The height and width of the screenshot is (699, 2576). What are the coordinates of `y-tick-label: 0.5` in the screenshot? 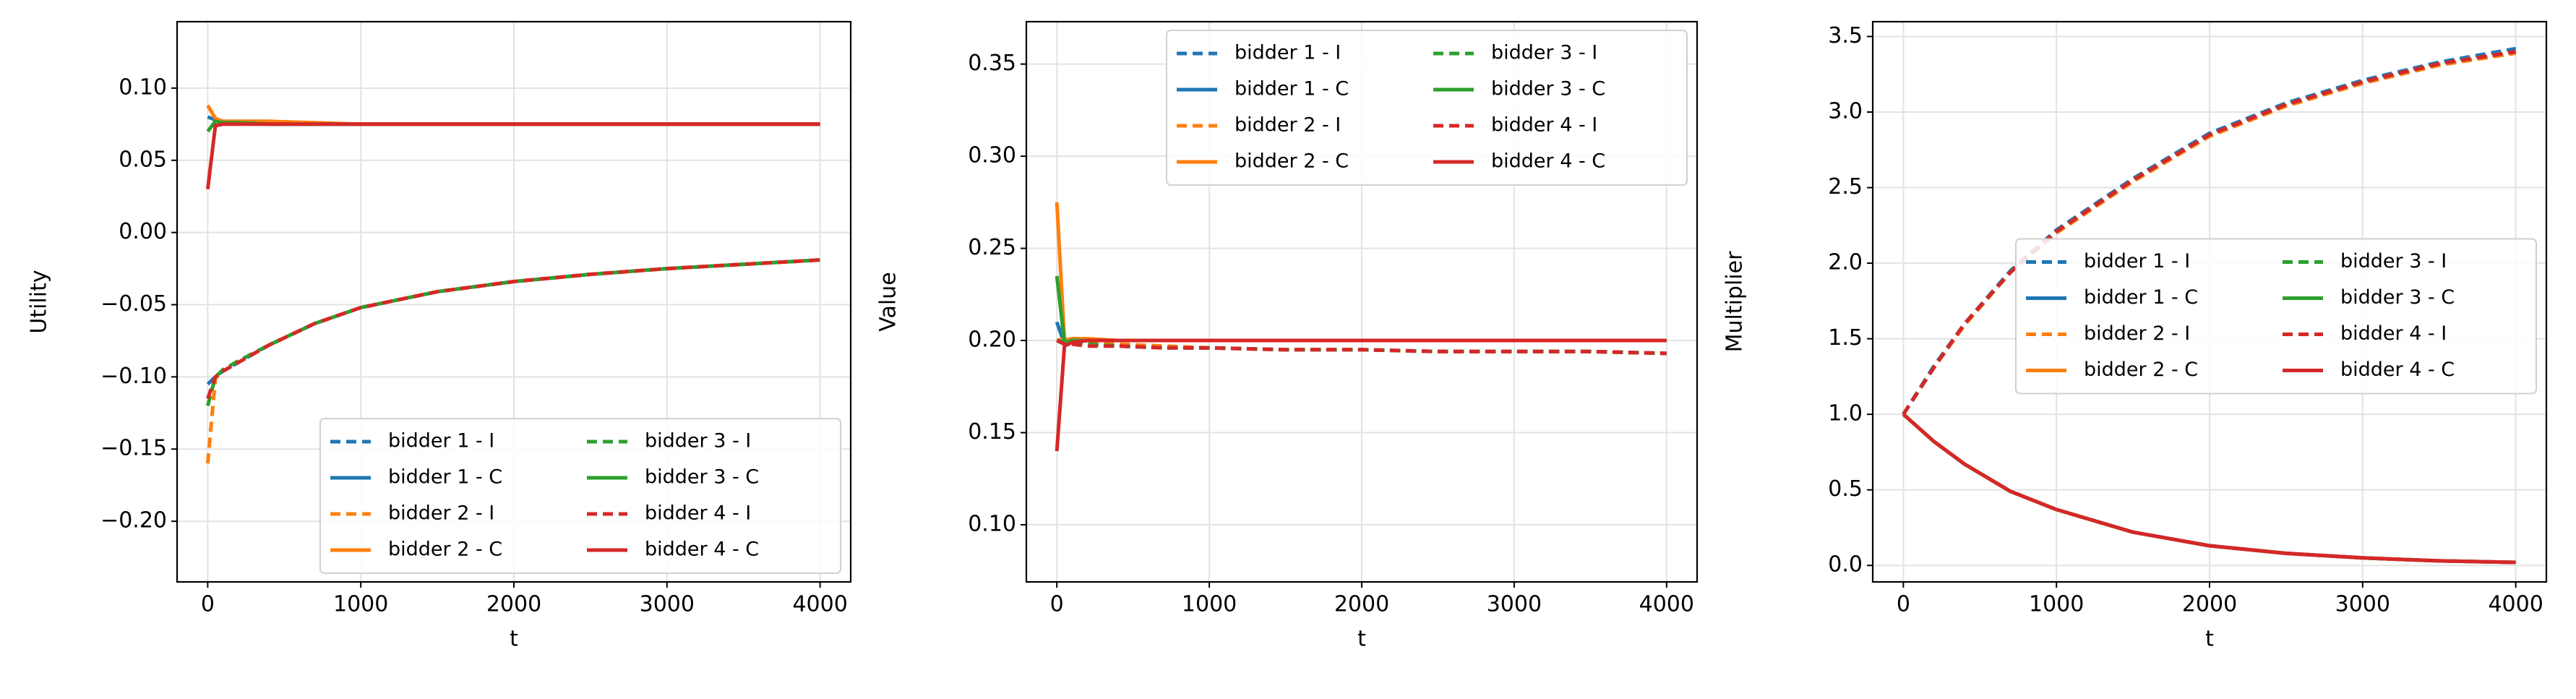 It's located at (1846, 489).